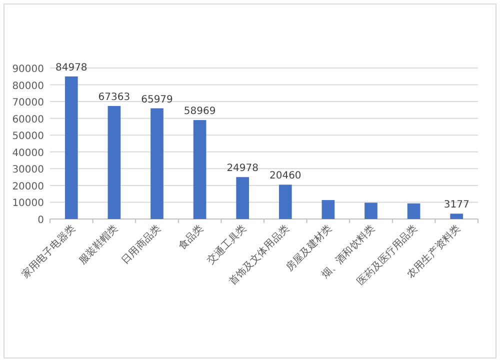  Describe the element at coordinates (157, 100) in the screenshot. I see `data-label: 65979` at that location.